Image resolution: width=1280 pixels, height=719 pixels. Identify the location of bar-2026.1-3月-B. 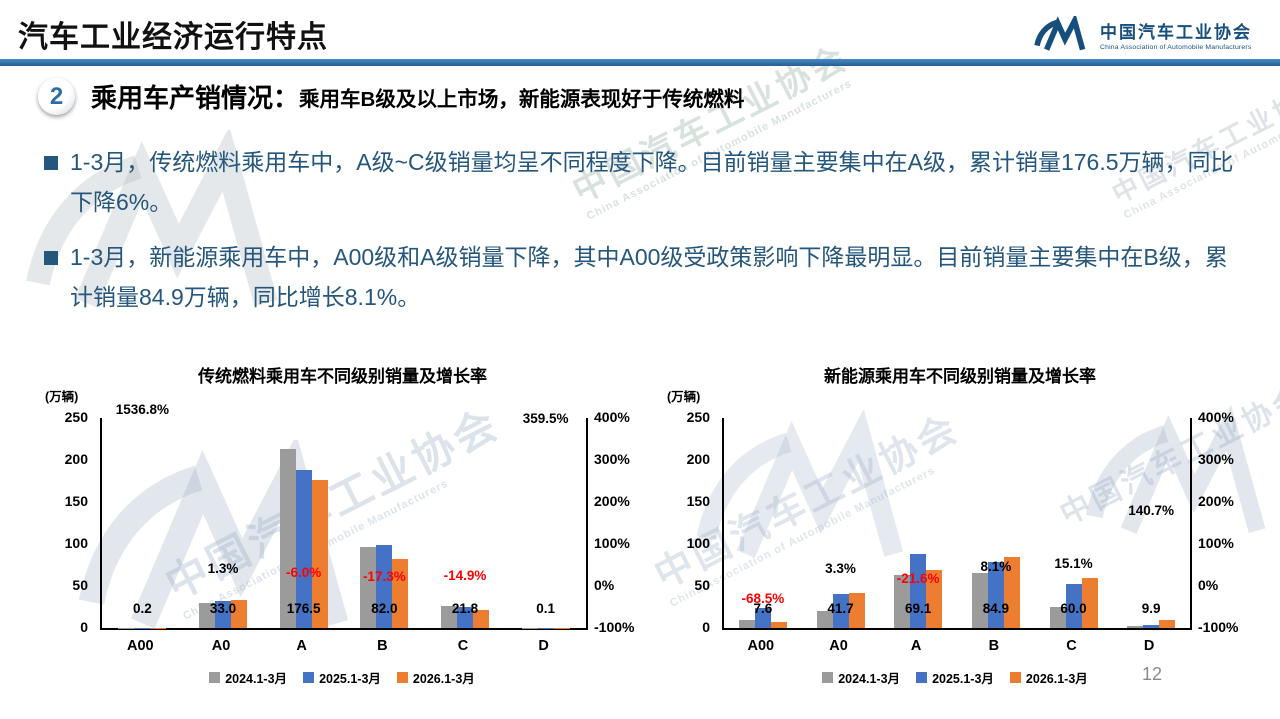
(400, 593).